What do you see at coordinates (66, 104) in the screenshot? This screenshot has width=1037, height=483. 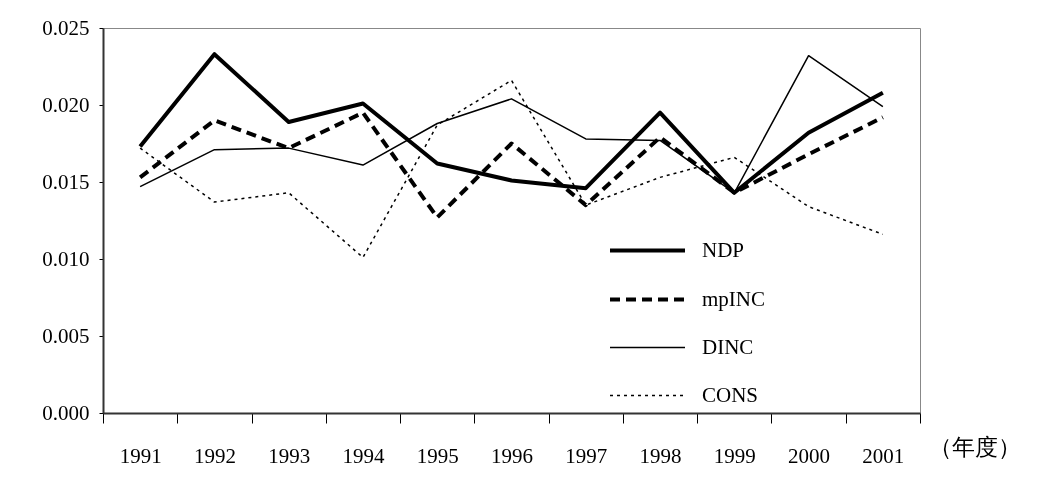 I see `y-tick-label: 0.020` at bounding box center [66, 104].